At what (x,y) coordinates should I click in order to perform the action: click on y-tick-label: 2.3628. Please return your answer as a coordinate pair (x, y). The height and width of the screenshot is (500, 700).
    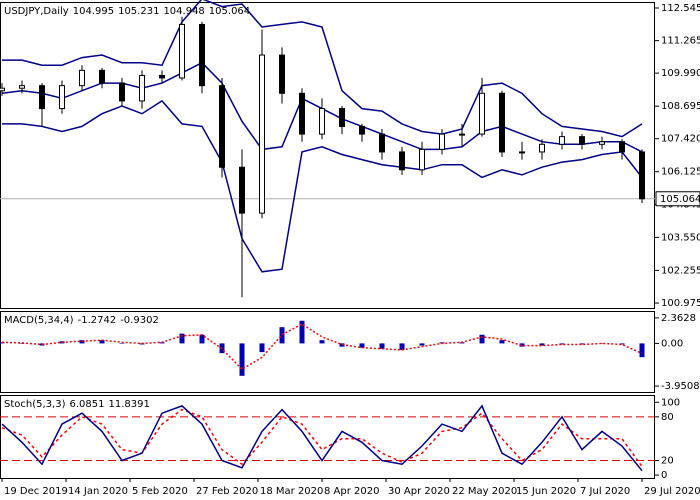
    Looking at the image, I should click on (678, 318).